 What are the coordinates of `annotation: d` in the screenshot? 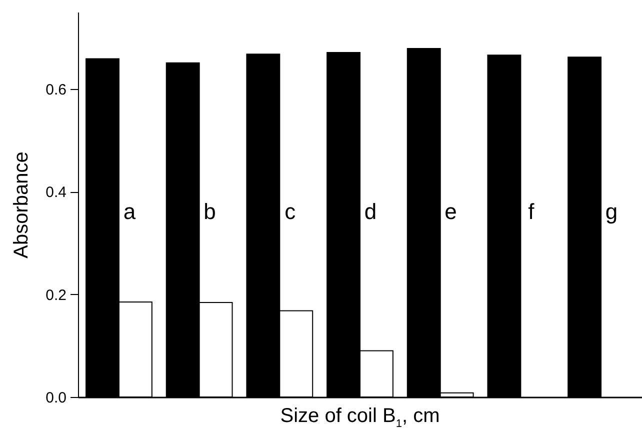 It's located at (370, 211).